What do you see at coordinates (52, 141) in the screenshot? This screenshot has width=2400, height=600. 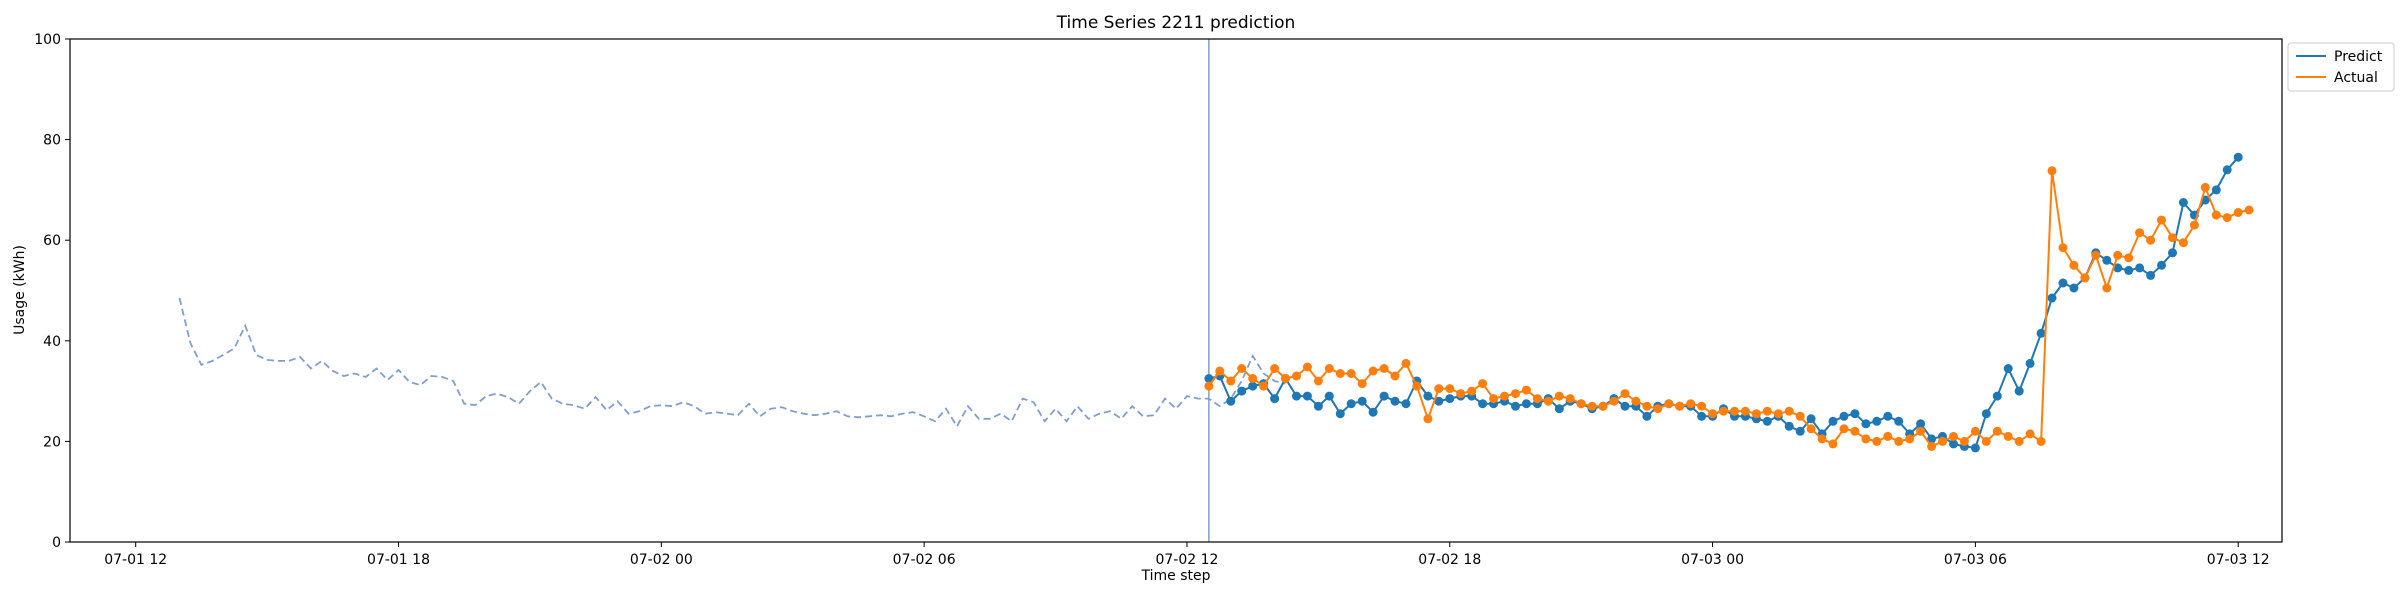 I see `y-tick-label: 80` at bounding box center [52, 141].